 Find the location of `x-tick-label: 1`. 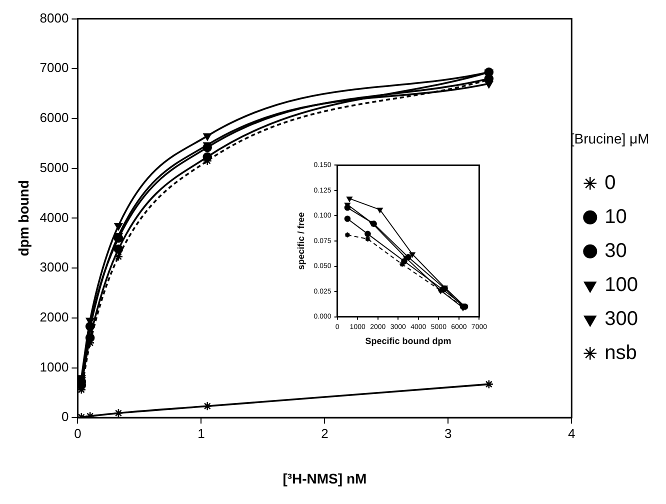

x-tick-label: 1 is located at coordinates (201, 433).